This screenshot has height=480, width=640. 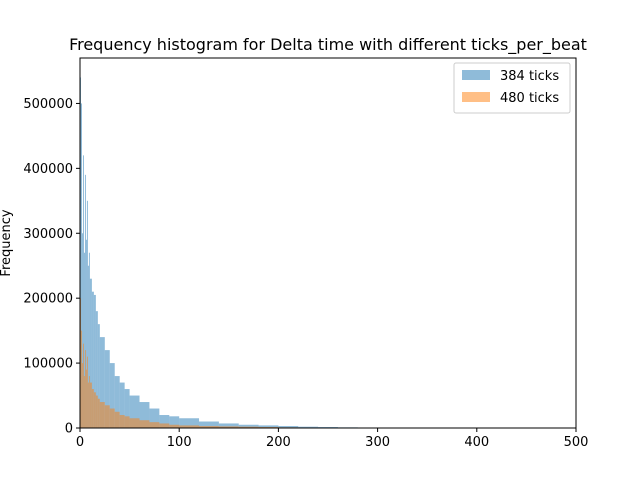 What do you see at coordinates (179, 442) in the screenshot?
I see `x-tick-label: 100` at bounding box center [179, 442].